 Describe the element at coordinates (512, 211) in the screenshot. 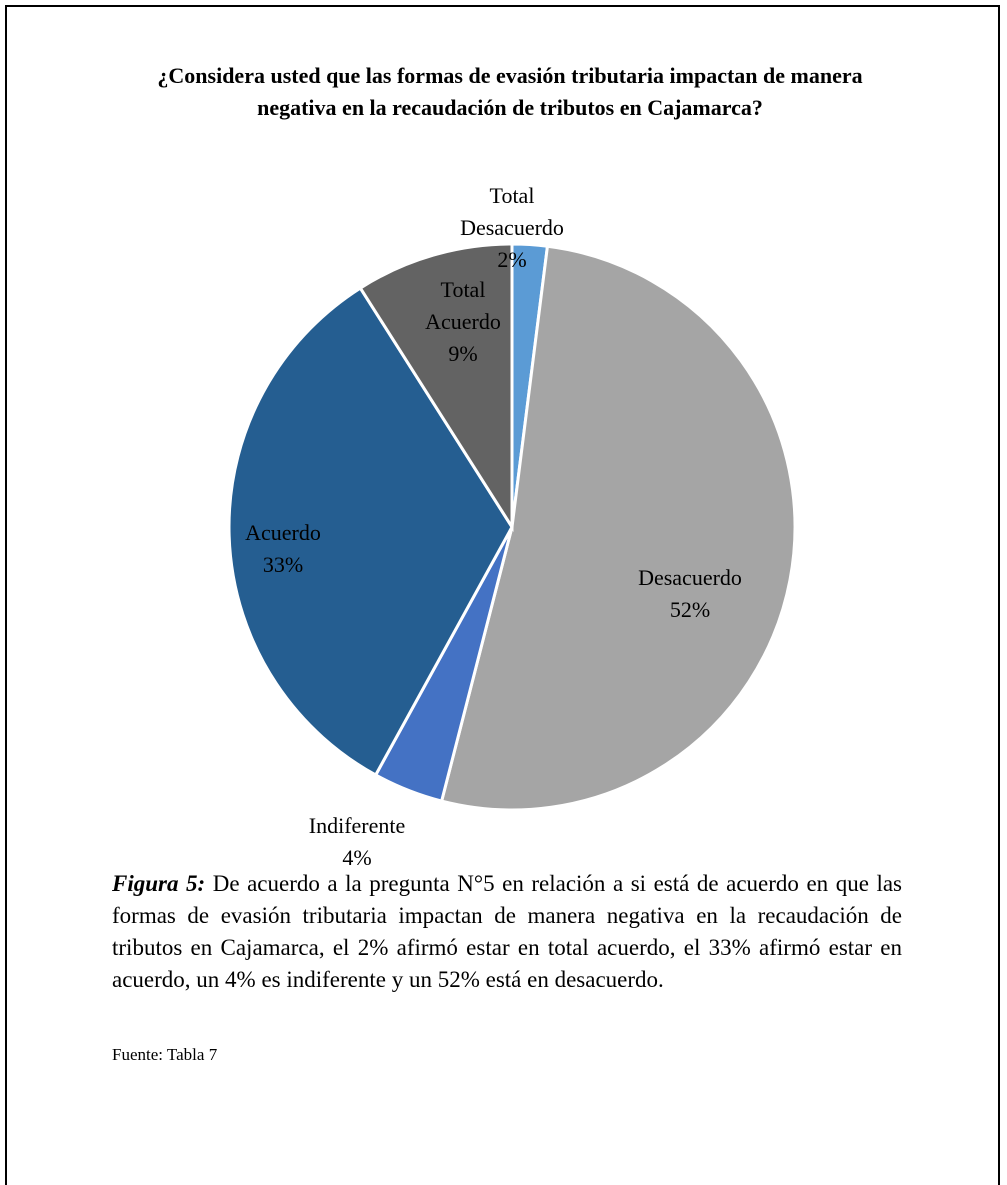

I see `category-label: Total Desacuerdo` at that location.